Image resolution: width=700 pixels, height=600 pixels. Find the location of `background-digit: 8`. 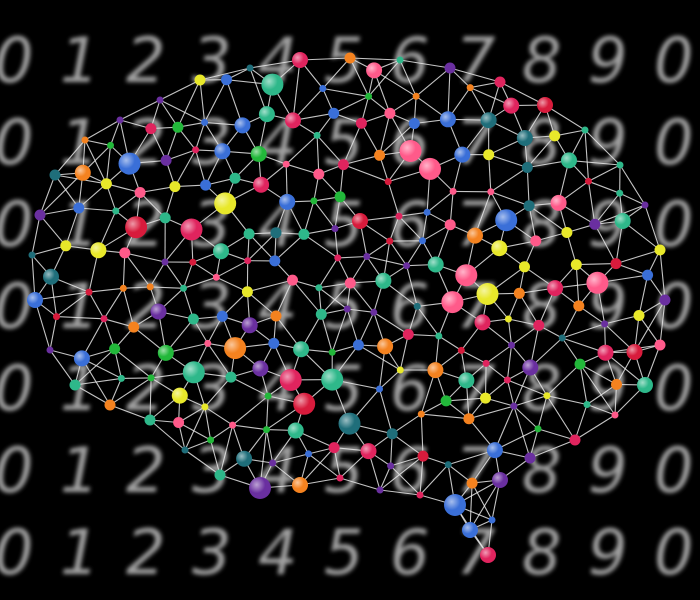

background-digit: 8 is located at coordinates (541, 60).